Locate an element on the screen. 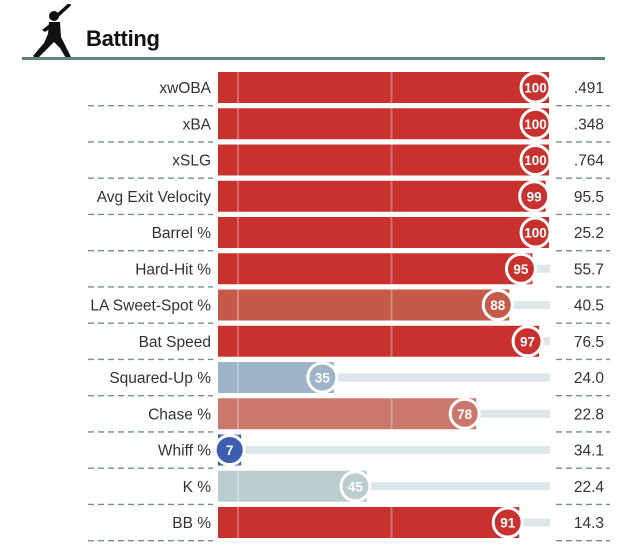 This screenshot has height=553, width=623. stat-value: 22.4 is located at coordinates (589, 487).